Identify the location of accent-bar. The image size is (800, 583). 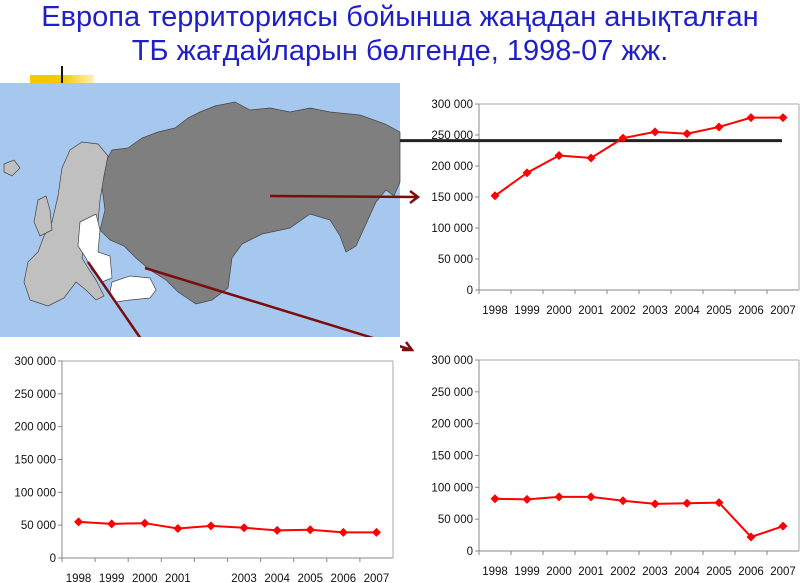
(62, 76).